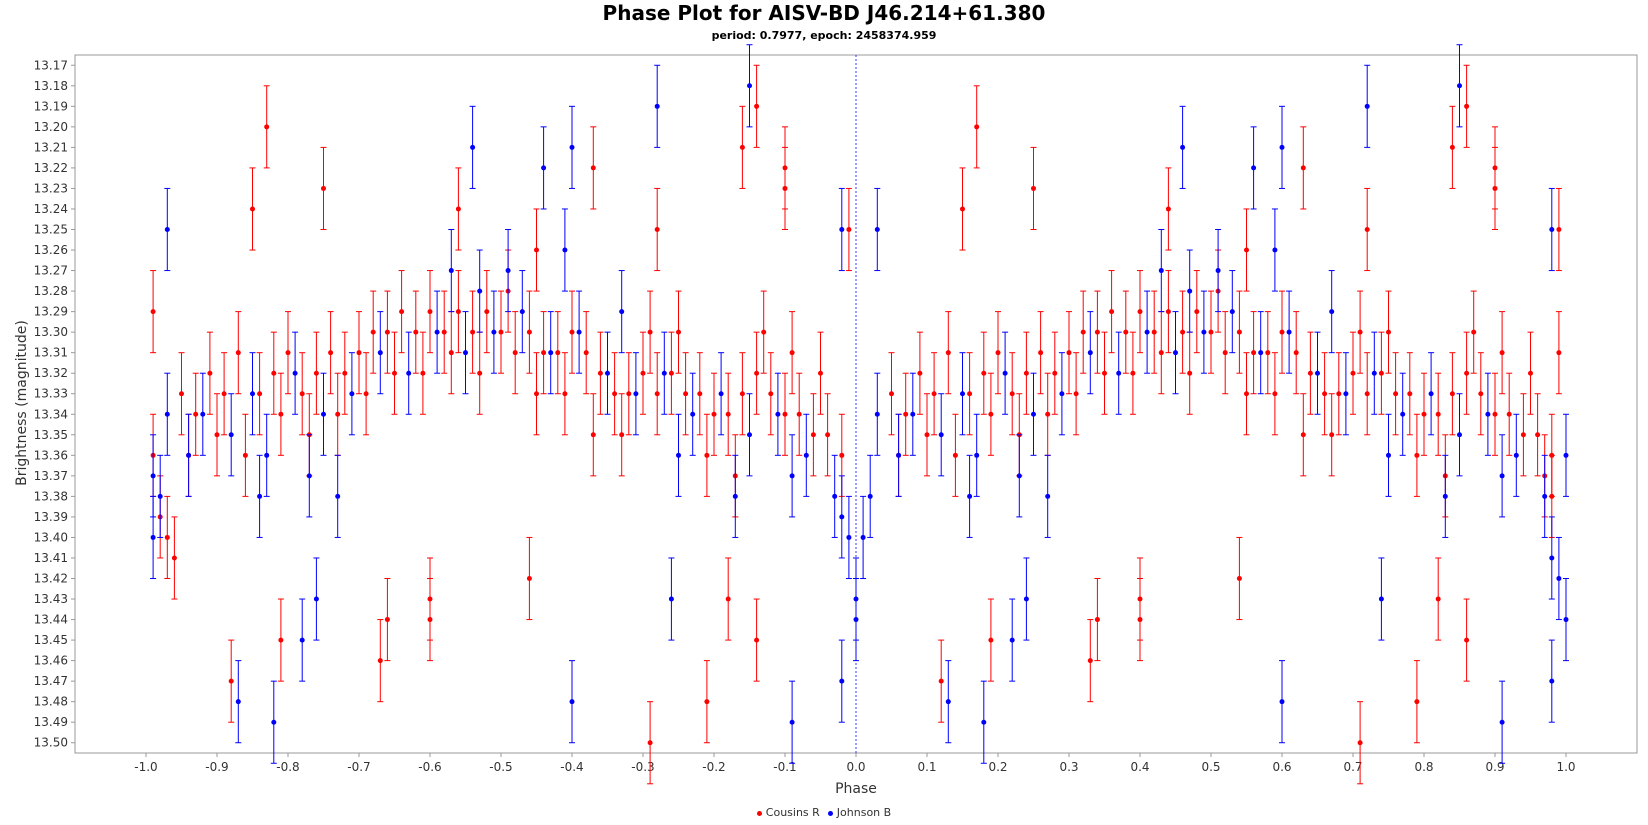  Describe the element at coordinates (51, 537) in the screenshot. I see `y-tick-label: 13.40` at that location.